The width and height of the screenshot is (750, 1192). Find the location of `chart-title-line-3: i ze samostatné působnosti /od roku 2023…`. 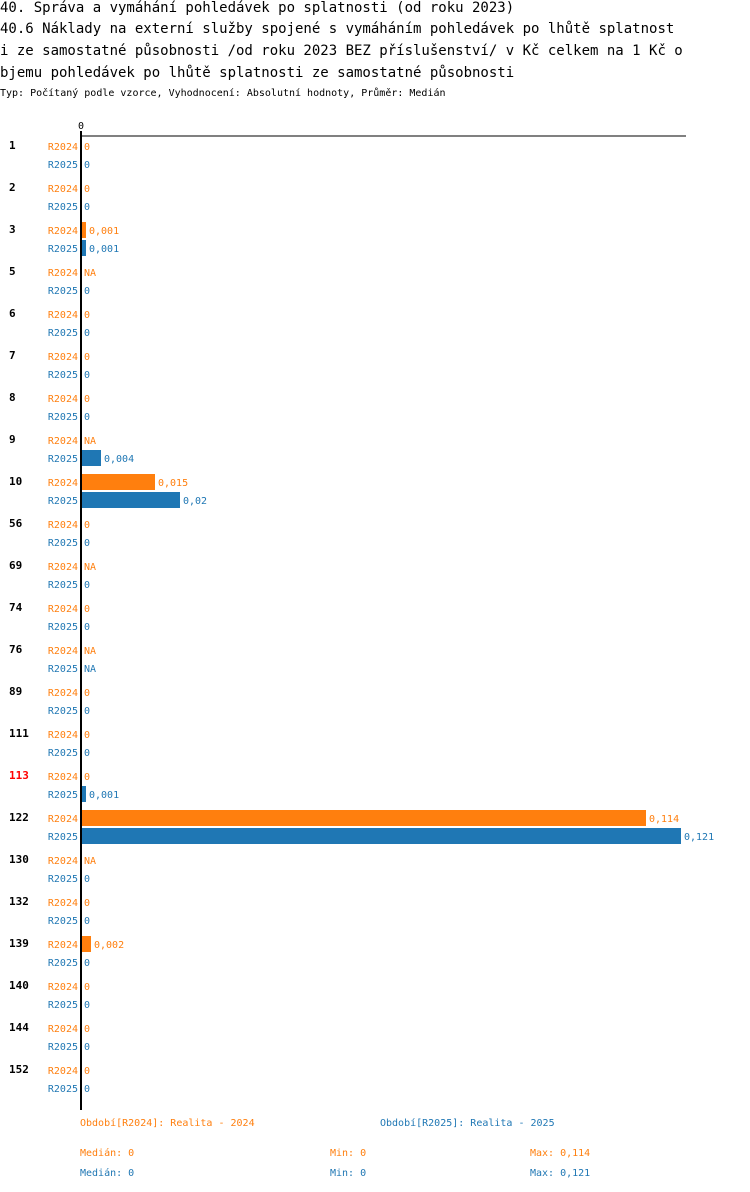

chart-title-line-3: i ze samostatné působnosti /od roku 2023… is located at coordinates (341, 51).